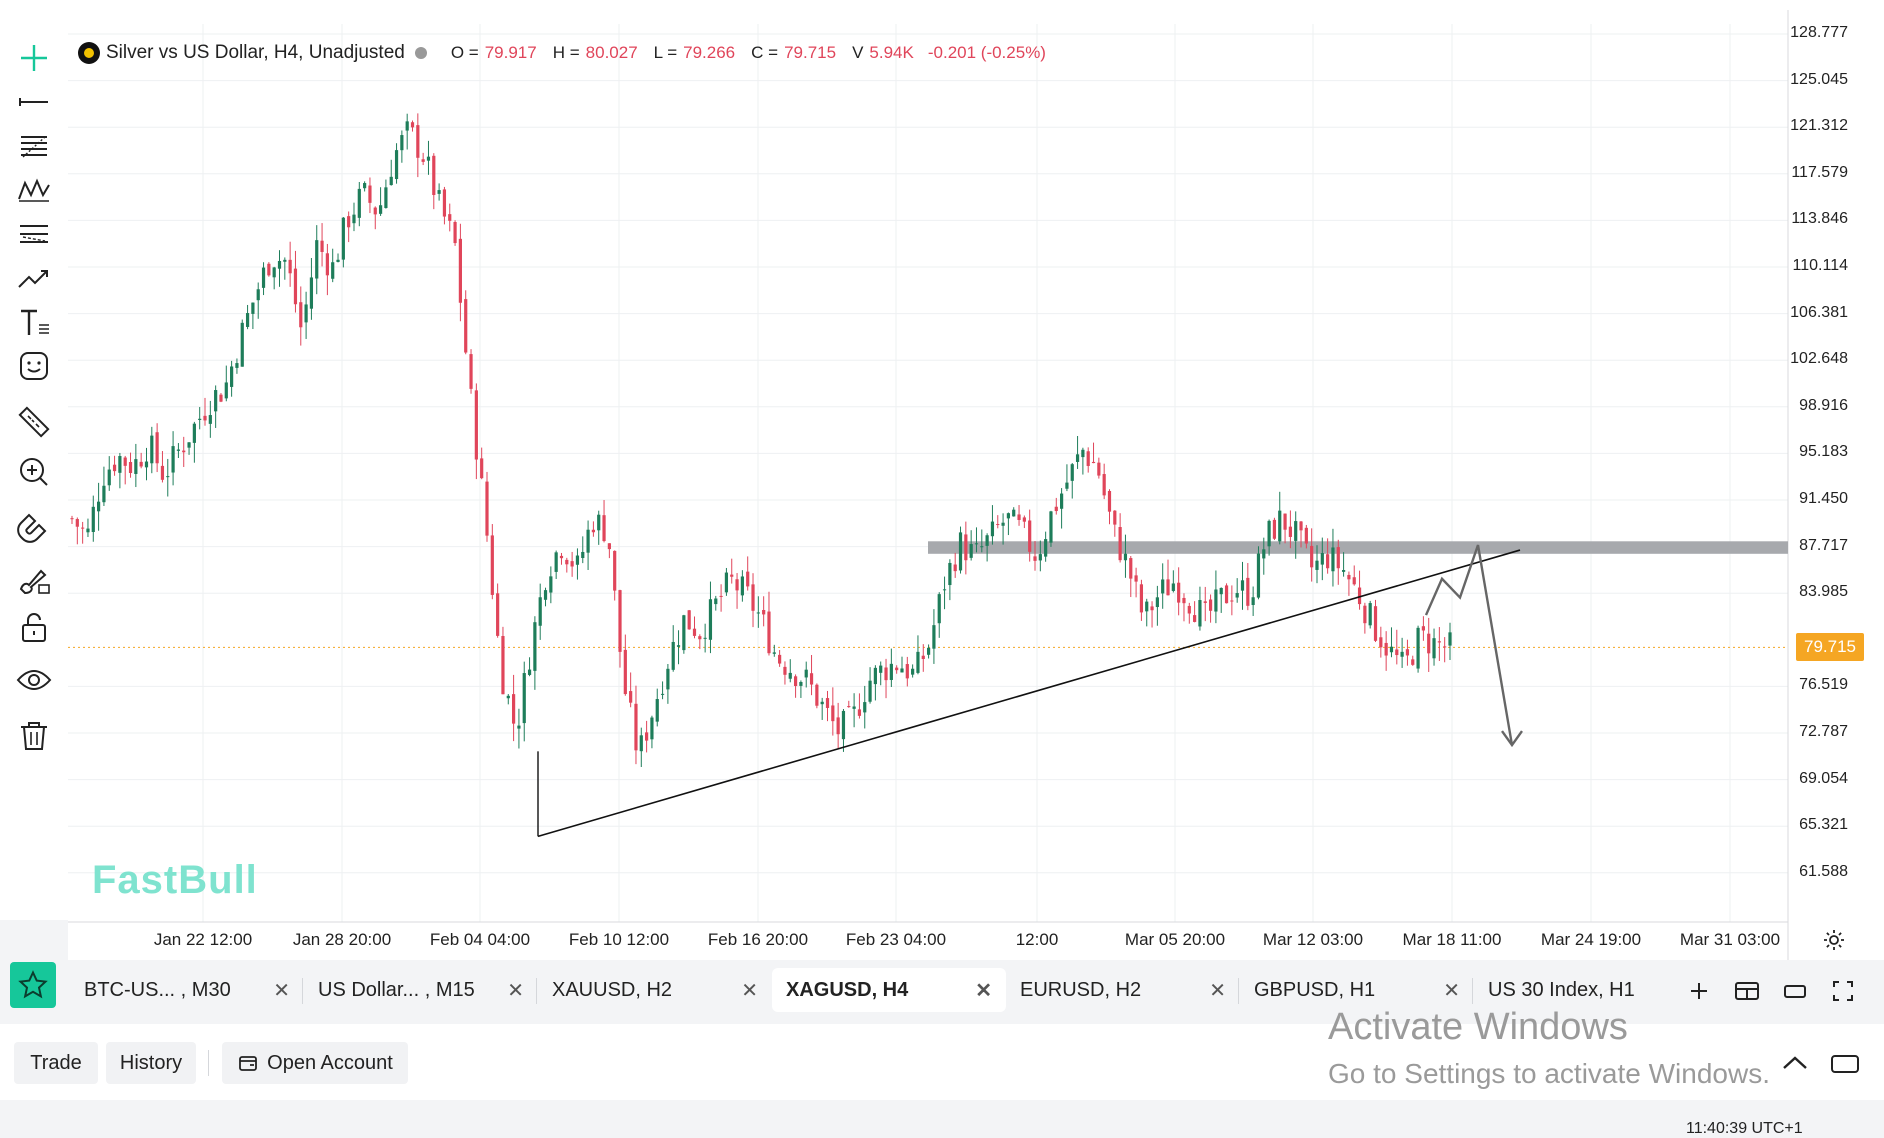 The image size is (1884, 1138). I want to click on time-axis-label: Jan 22 12:00, so click(203, 939).